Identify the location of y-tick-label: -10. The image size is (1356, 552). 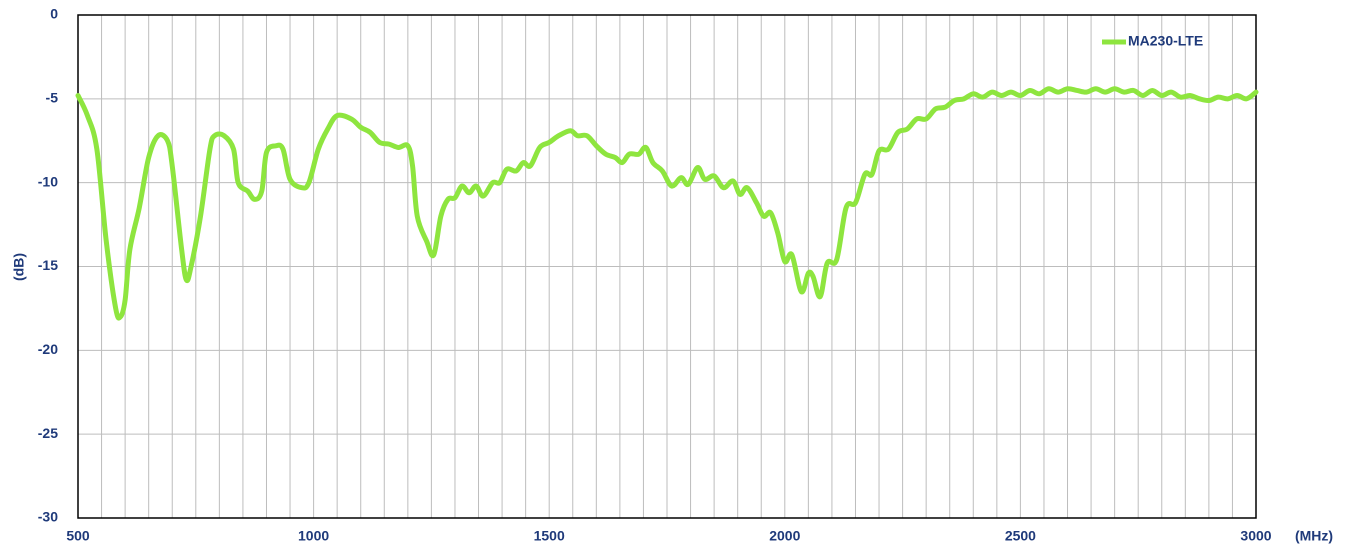
(48, 181).